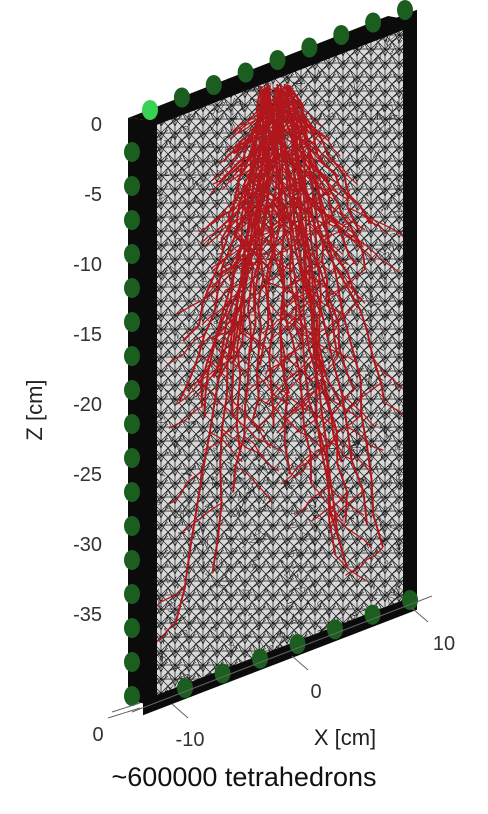 This screenshot has height=814, width=488. What do you see at coordinates (87, 545) in the screenshot?
I see `z-tick-label: -30` at bounding box center [87, 545].